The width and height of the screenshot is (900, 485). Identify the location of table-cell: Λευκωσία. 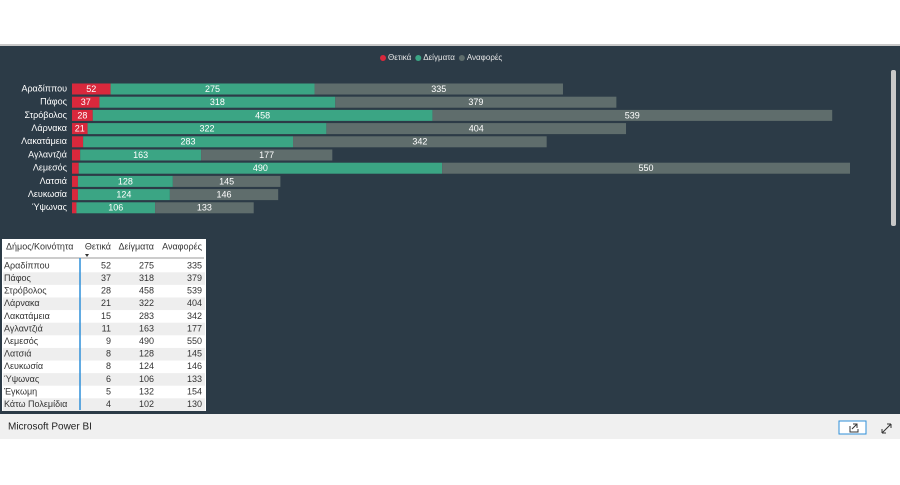
(23, 366).